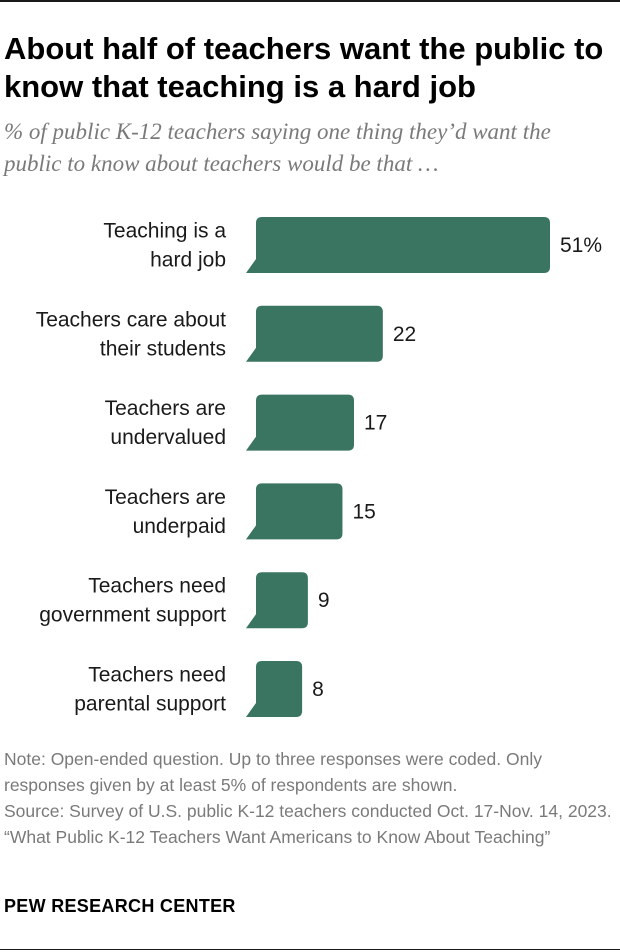  Describe the element at coordinates (310, 949) in the screenshot. I see `bottom-rule` at that location.